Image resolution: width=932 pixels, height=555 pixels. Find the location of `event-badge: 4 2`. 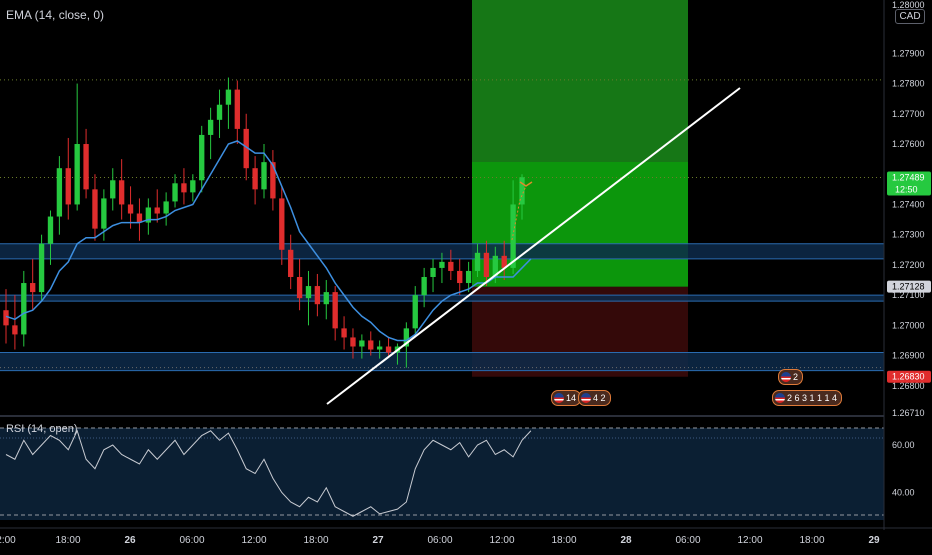

event-badge: 4 2 is located at coordinates (594, 398).